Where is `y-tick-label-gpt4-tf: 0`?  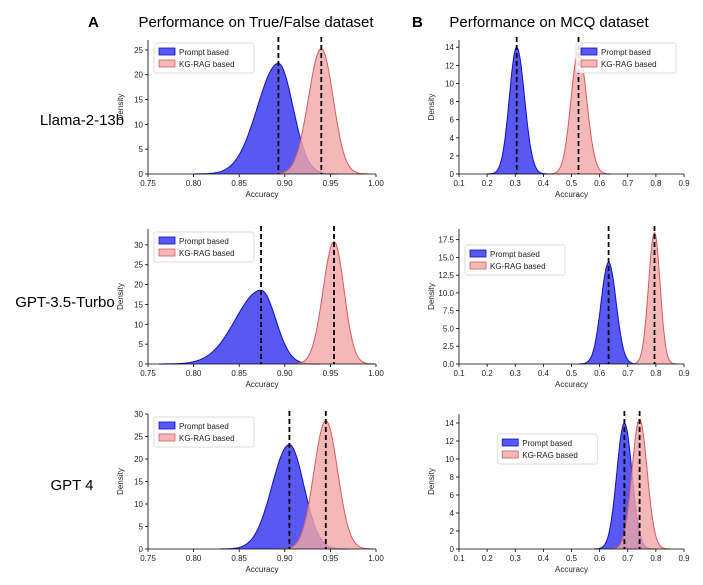 y-tick-label-gpt4-tf: 0 is located at coordinates (141, 549).